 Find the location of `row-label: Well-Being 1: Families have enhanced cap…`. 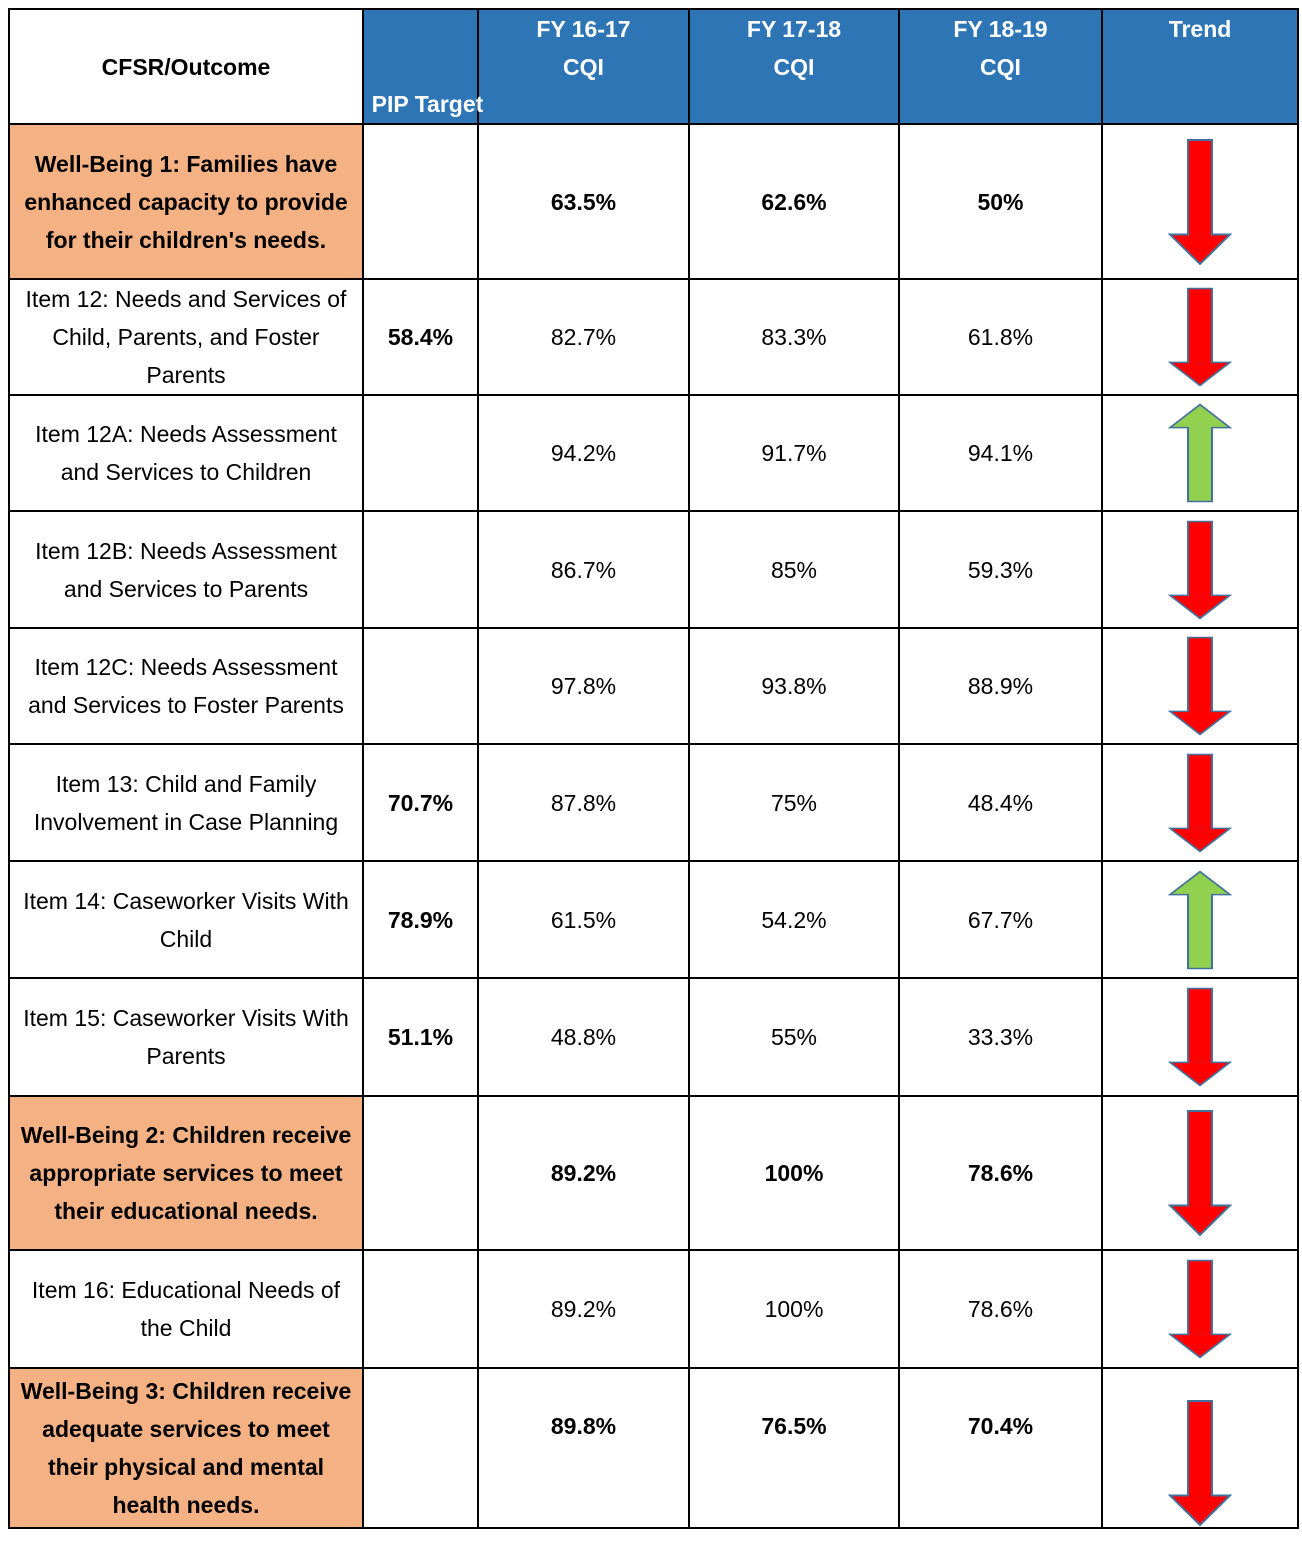

row-label: Well-Being 1: Families have enhanced cap… is located at coordinates (186, 201).